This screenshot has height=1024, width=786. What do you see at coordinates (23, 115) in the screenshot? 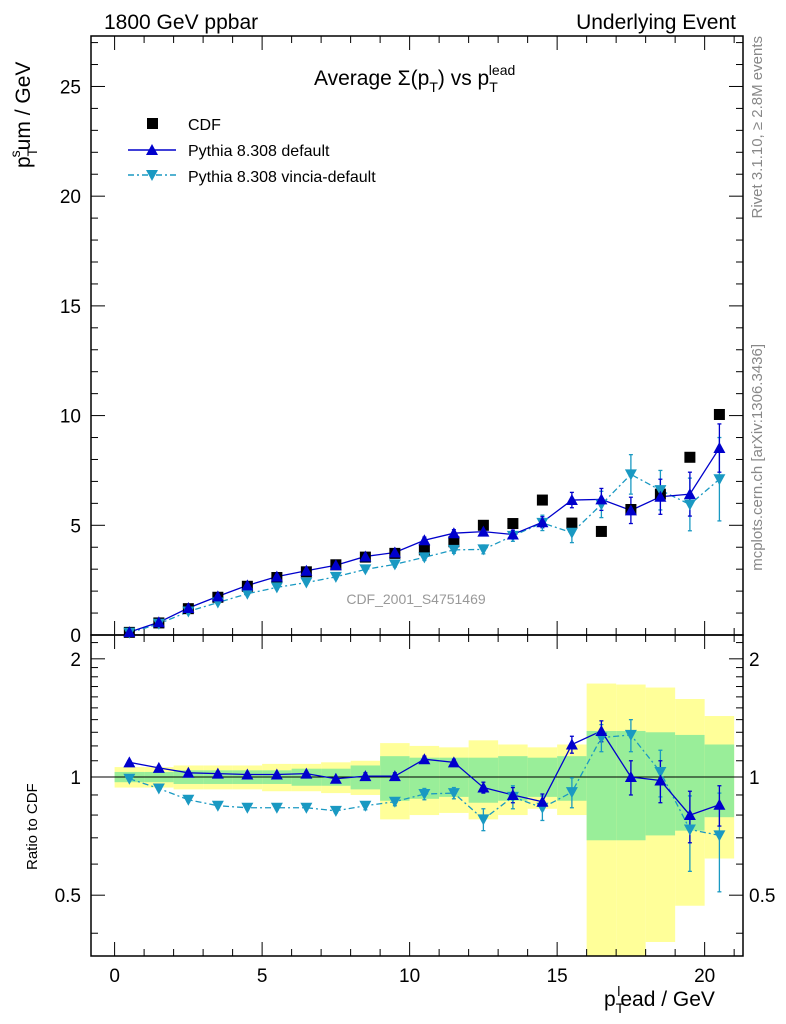
I see `y-axis-label: pTsum / GeV` at bounding box center [23, 115].